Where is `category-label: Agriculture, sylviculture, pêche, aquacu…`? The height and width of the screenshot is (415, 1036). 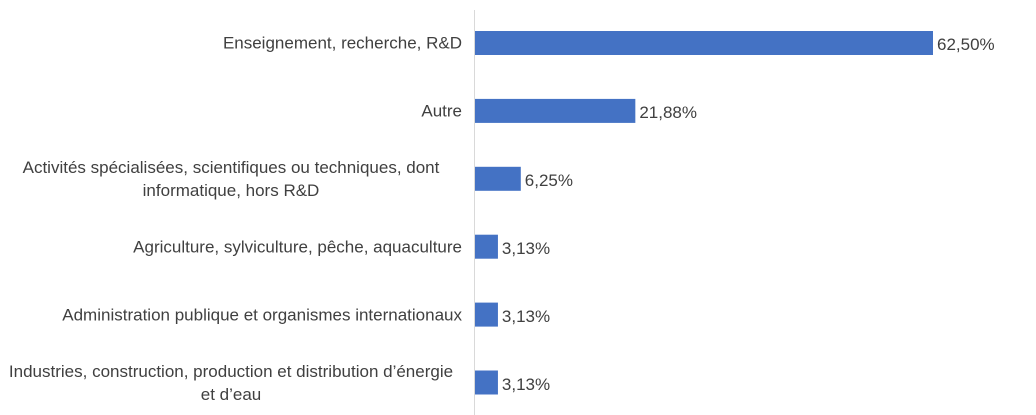 category-label: Agriculture, sylviculture, pêche, aquacu… is located at coordinates (297, 247).